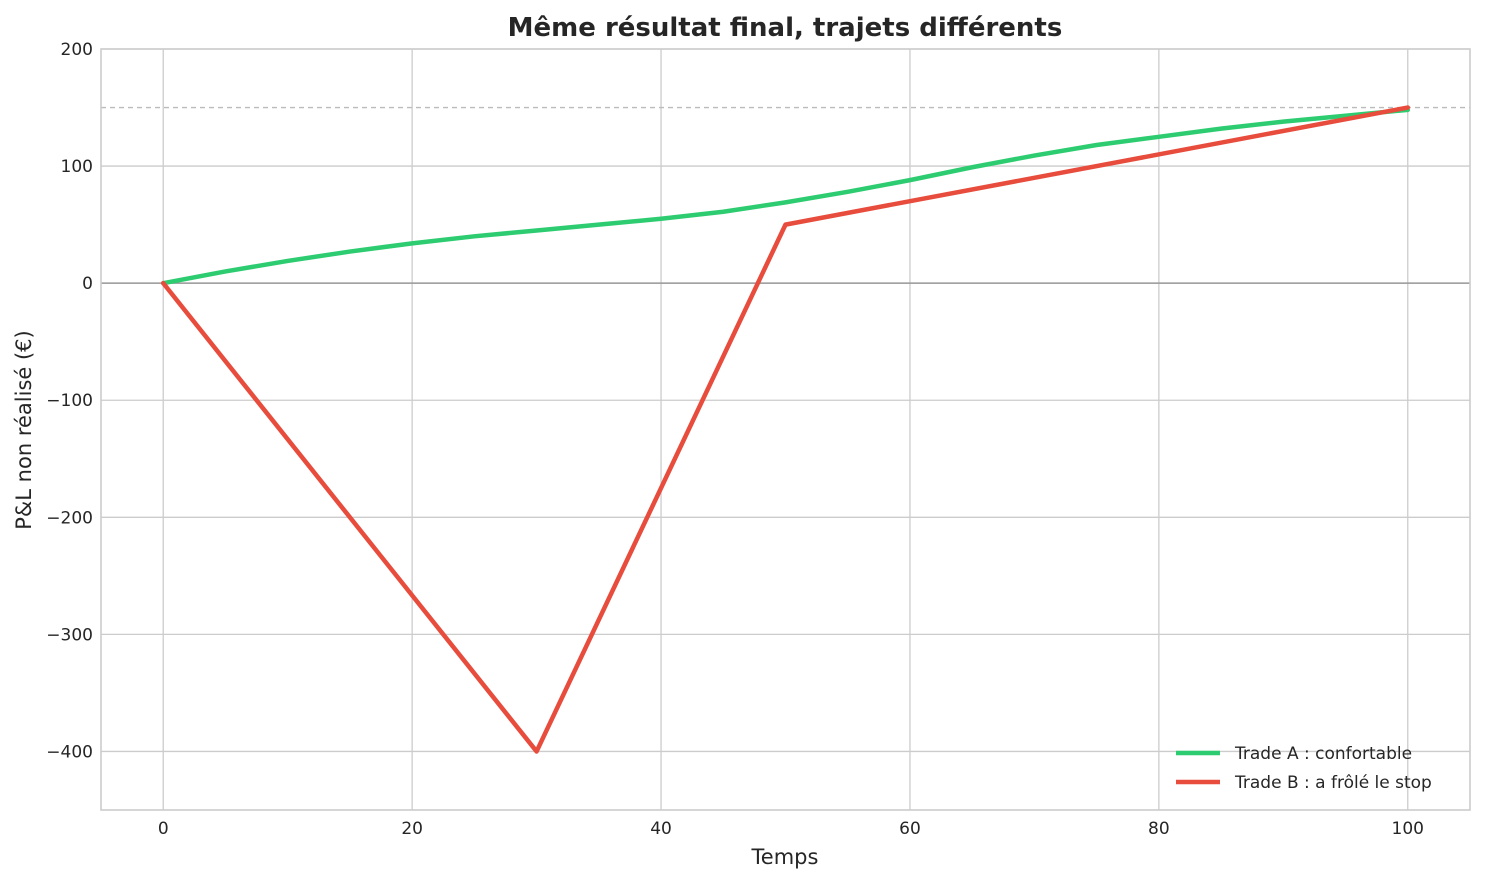 The height and width of the screenshot is (884, 1485). Describe the element at coordinates (1408, 829) in the screenshot. I see `x-tick-label: 100` at that location.